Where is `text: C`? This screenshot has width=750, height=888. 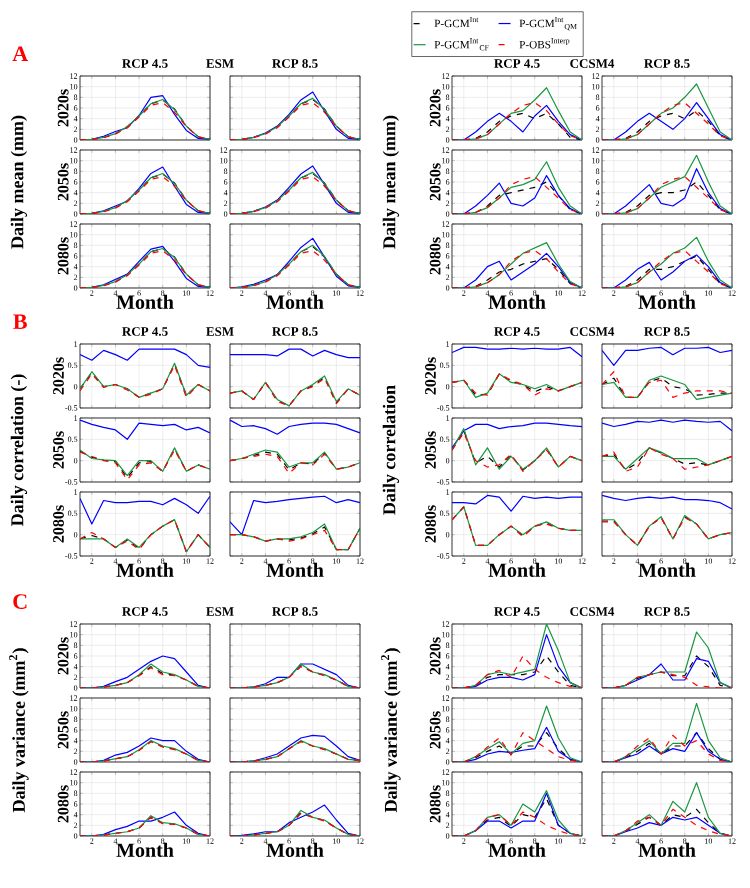
text: C is located at coordinates (20, 601).